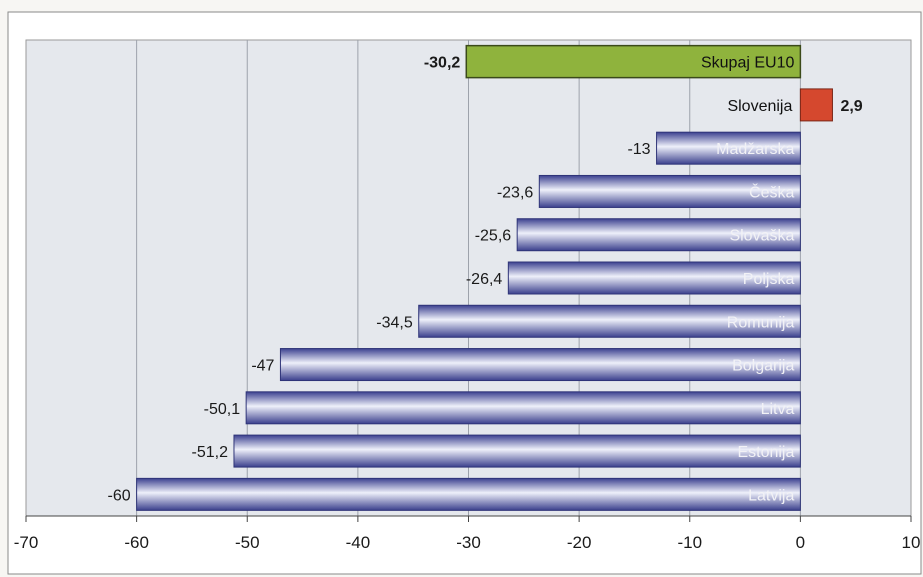 Image resolution: width=923 pixels, height=577 pixels. I want to click on value-label: -23,6, so click(515, 192).